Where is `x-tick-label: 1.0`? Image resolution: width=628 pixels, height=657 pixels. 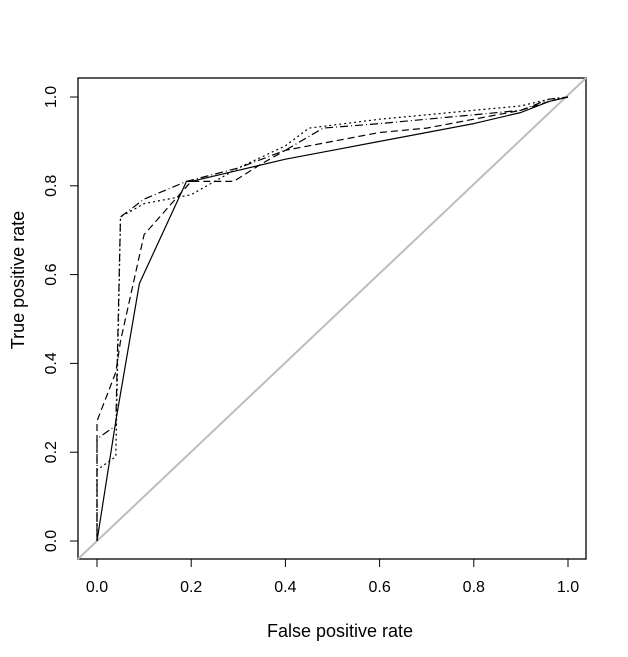
x-tick-label: 1.0 is located at coordinates (568, 587).